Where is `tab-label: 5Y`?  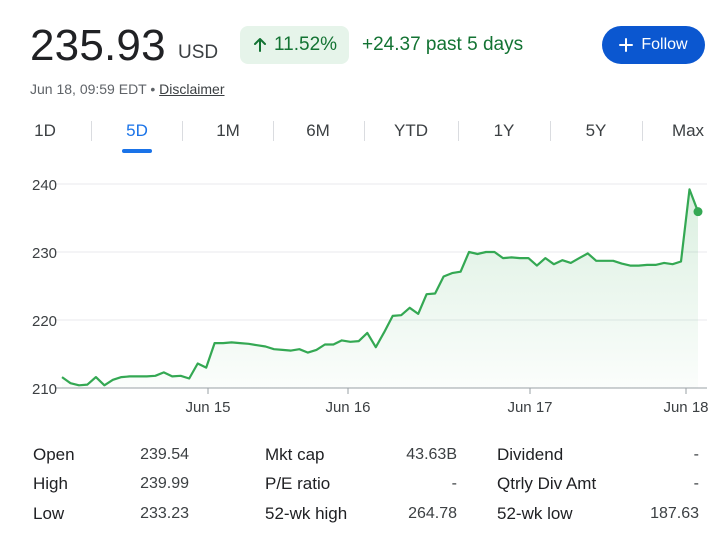
tab-label: 5Y is located at coordinates (596, 130).